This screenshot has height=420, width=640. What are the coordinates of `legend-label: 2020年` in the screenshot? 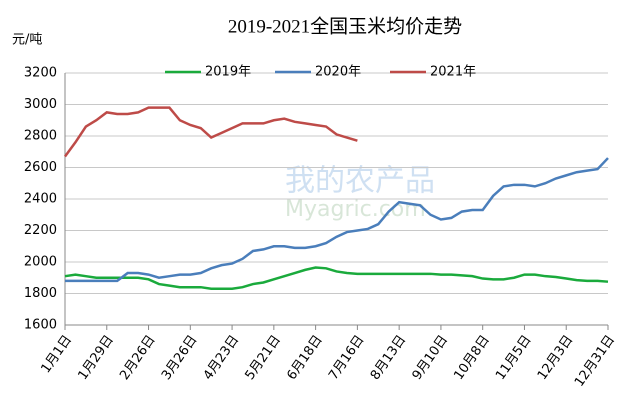 It's located at (338, 72).